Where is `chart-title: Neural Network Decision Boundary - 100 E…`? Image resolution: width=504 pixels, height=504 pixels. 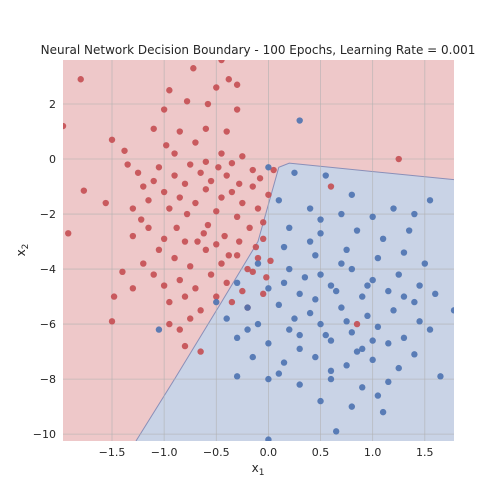 chart-title: Neural Network Decision Boundary - 100 E… is located at coordinates (258, 50).